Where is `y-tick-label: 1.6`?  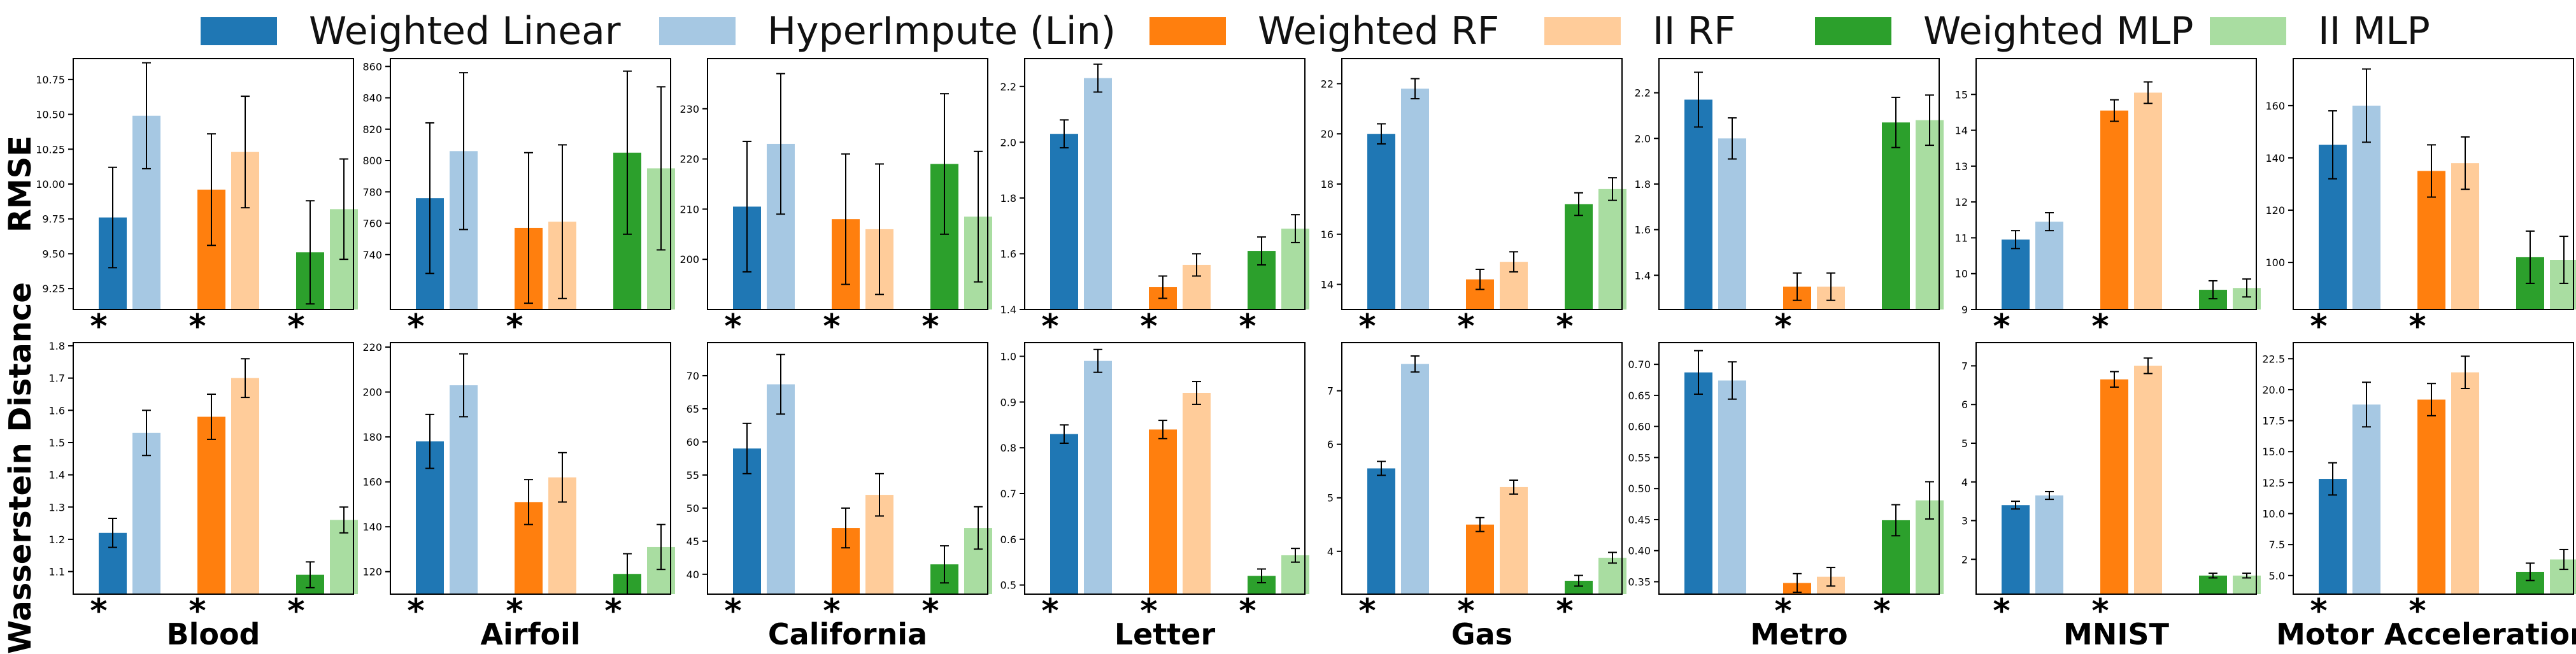 y-tick-label: 1.6 is located at coordinates (57, 410).